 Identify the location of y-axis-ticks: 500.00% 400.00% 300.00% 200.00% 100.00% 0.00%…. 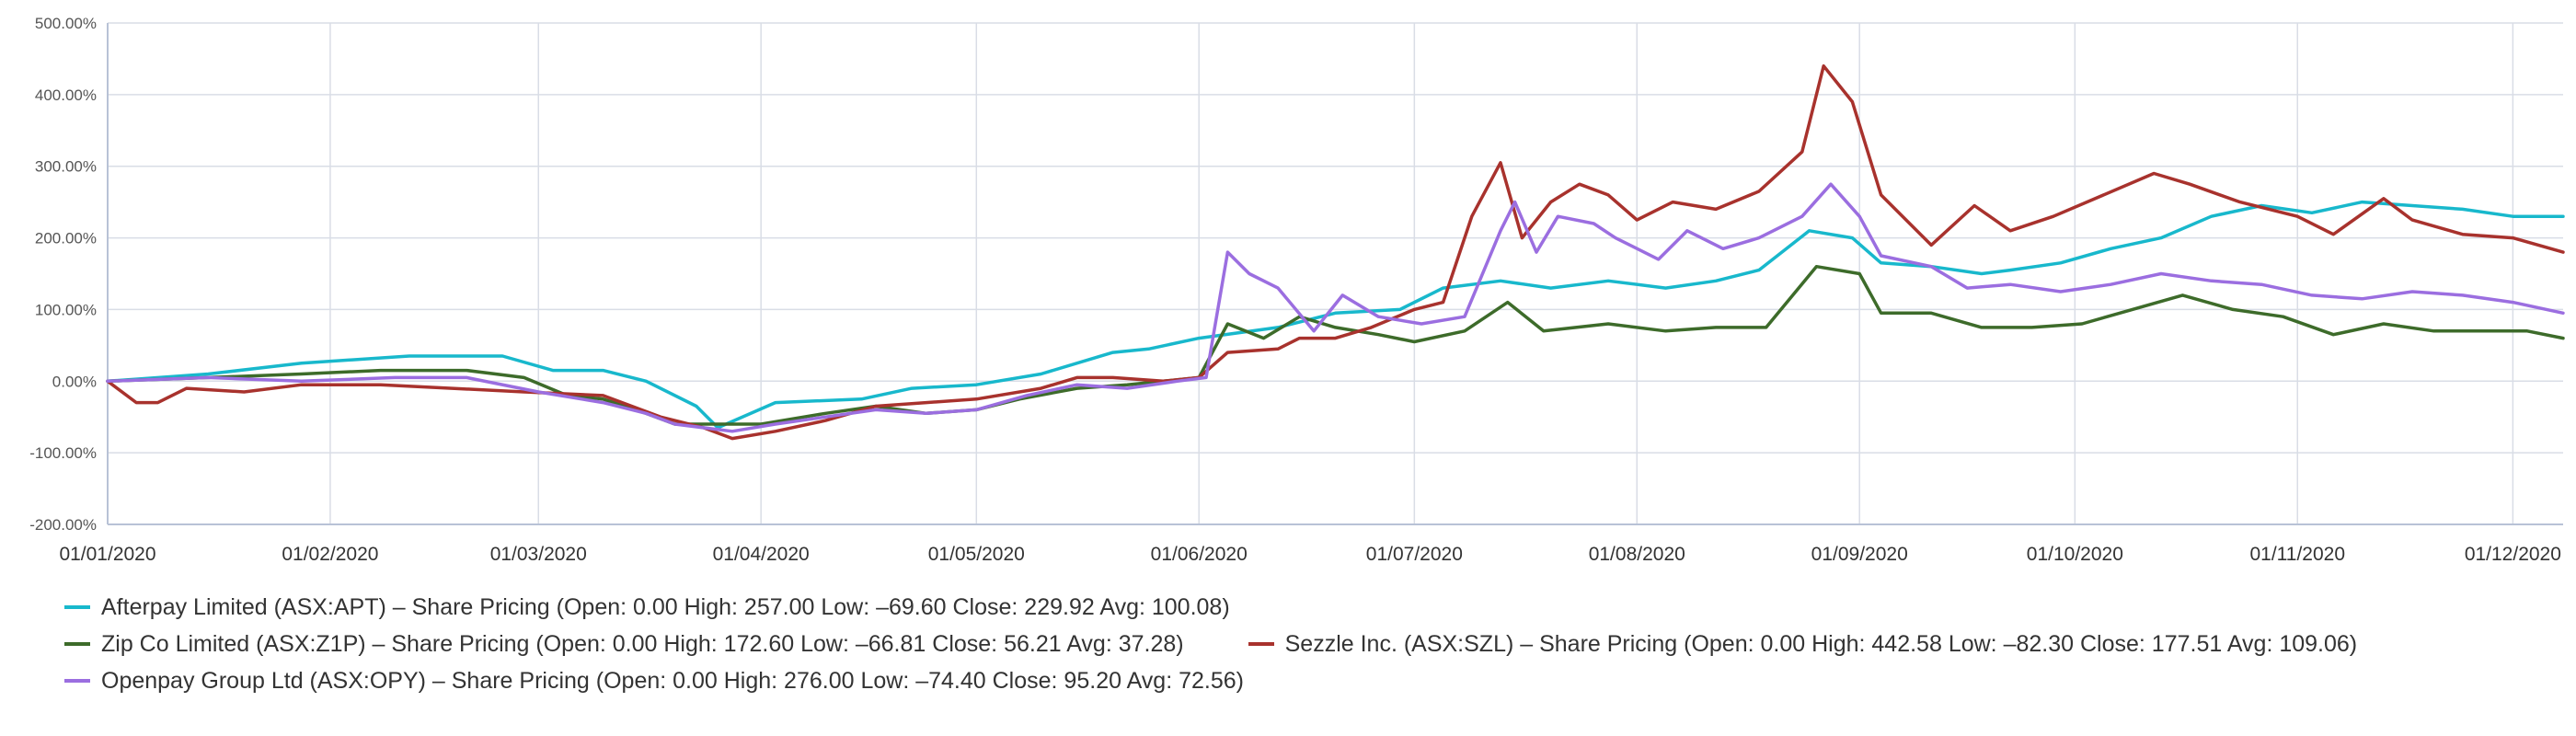
(63, 274).